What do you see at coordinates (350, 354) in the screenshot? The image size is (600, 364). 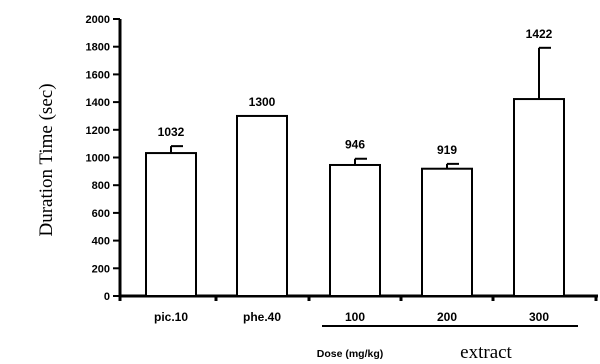 I see `x-axis-label: Dose (mg/kg)` at bounding box center [350, 354].